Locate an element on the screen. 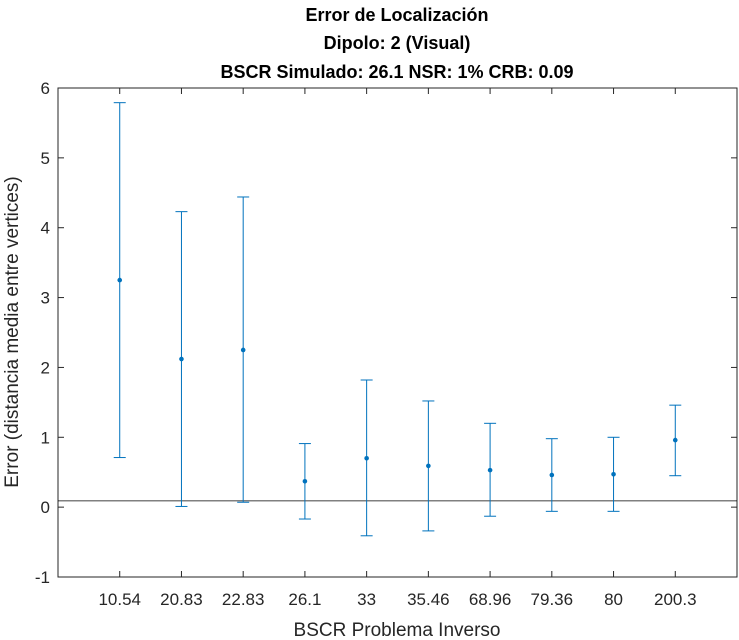 The height and width of the screenshot is (640, 739). x-tick-label: 20.83 is located at coordinates (181, 599).